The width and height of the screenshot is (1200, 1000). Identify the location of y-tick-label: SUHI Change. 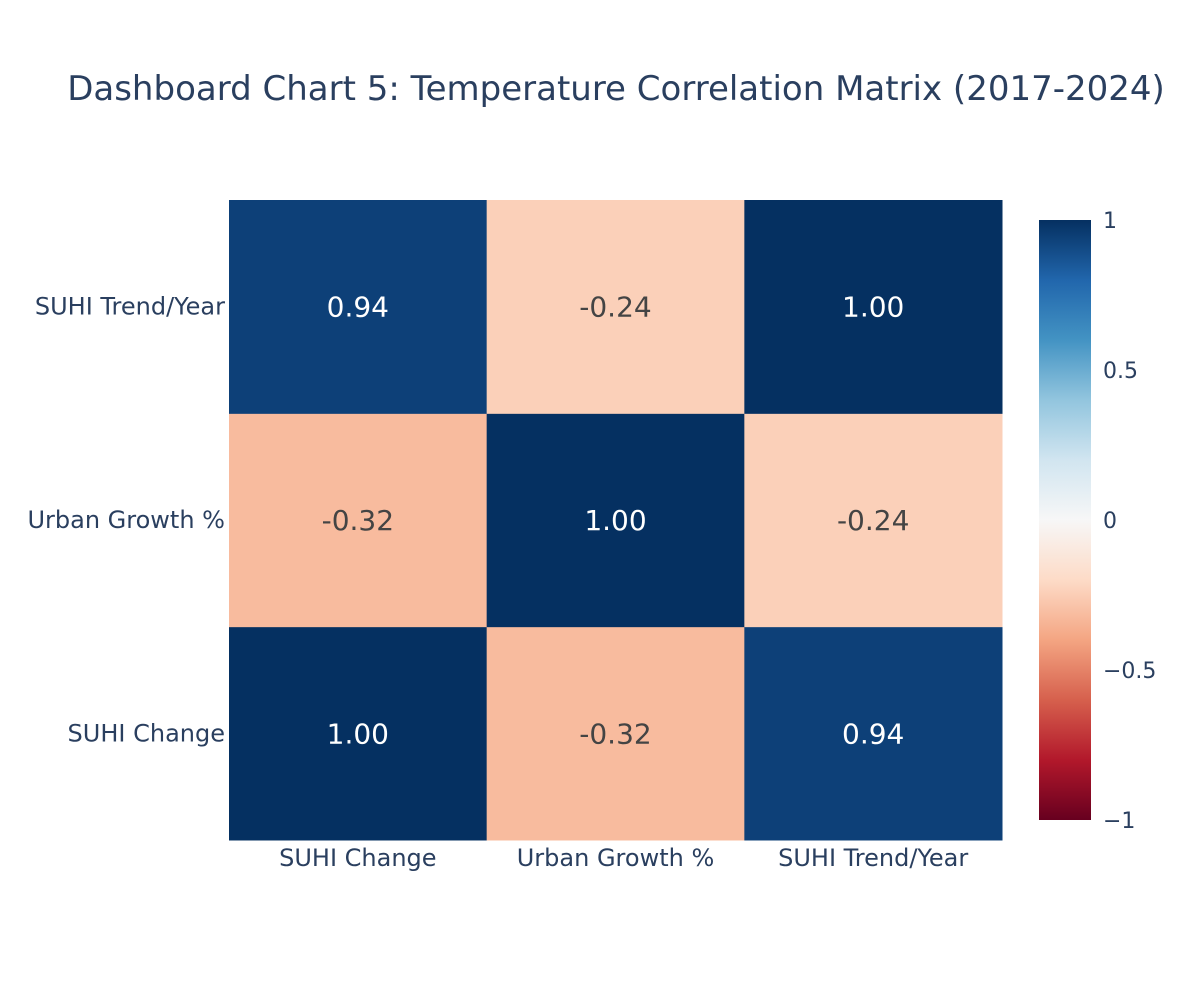
(146, 733).